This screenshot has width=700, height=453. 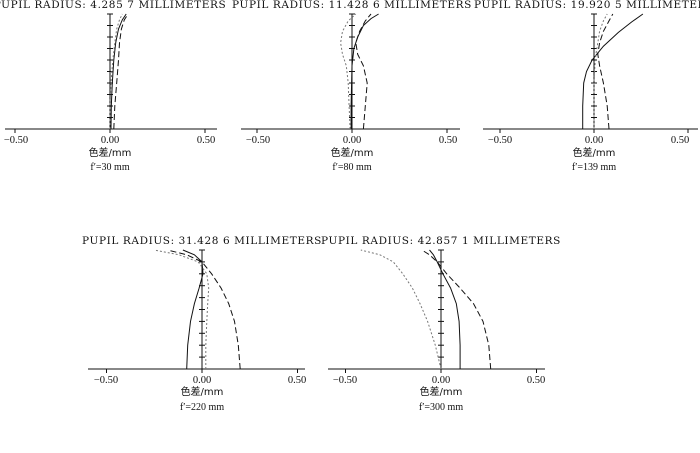 I want to click on panel-3-xtick-min: −0.50, so click(x=500, y=140).